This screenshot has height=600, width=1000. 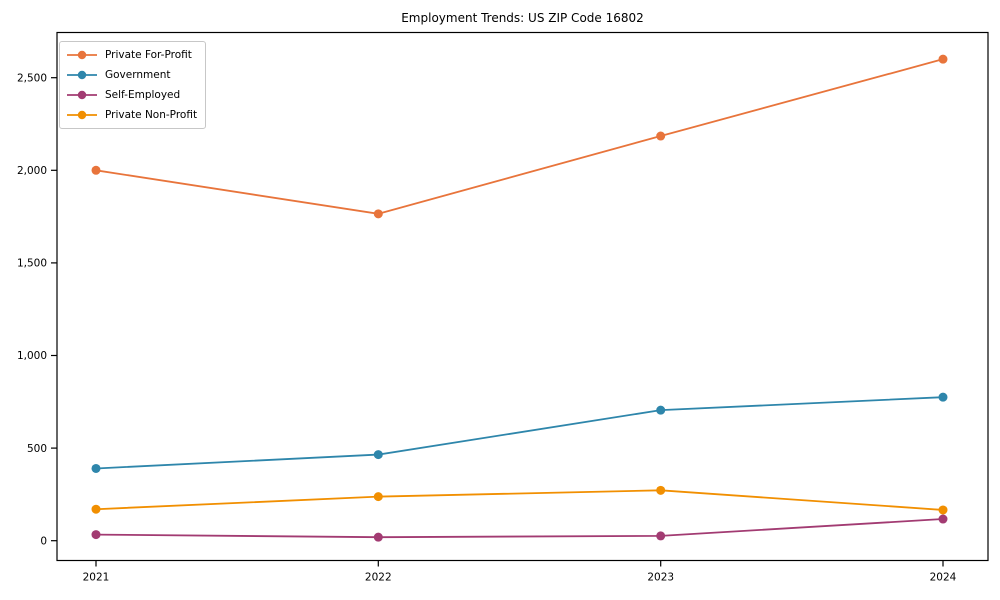 What do you see at coordinates (143, 95) in the screenshot?
I see `legend-label: Self-Employed` at bounding box center [143, 95].